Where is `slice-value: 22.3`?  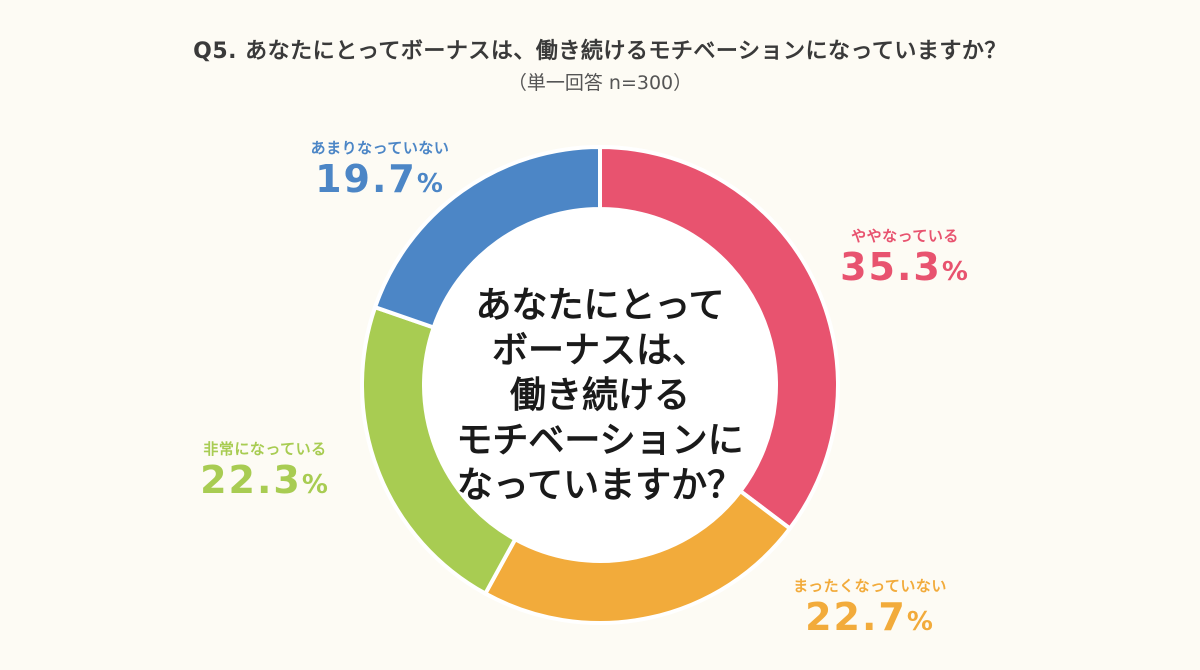
slice-value: 22.3 is located at coordinates (251, 480).